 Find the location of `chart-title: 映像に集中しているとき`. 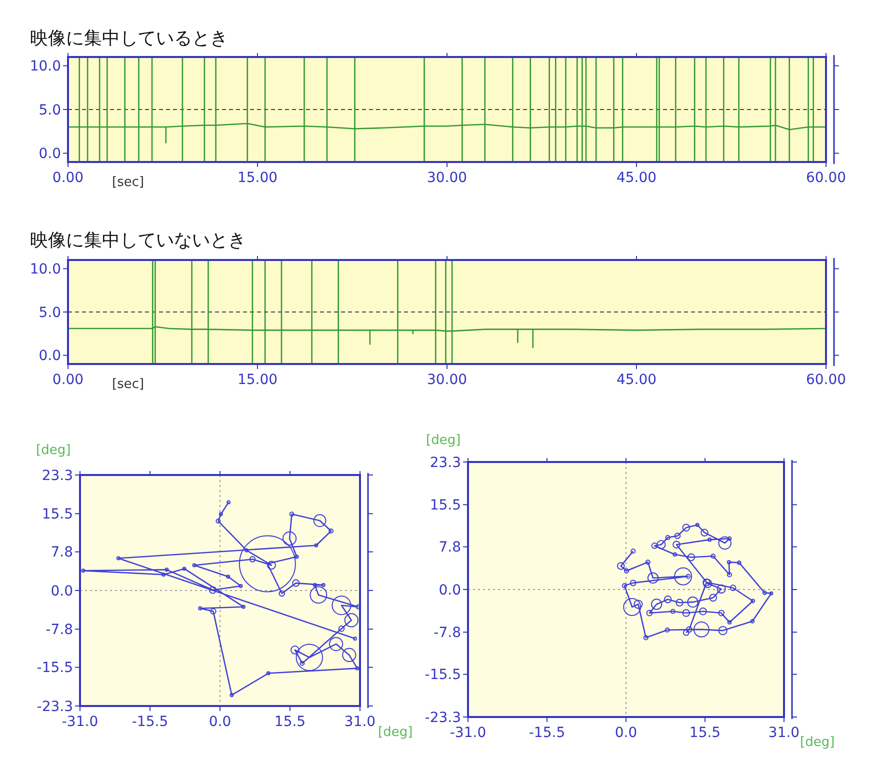

chart-title: 映像に集中しているとき is located at coordinates (129, 38).